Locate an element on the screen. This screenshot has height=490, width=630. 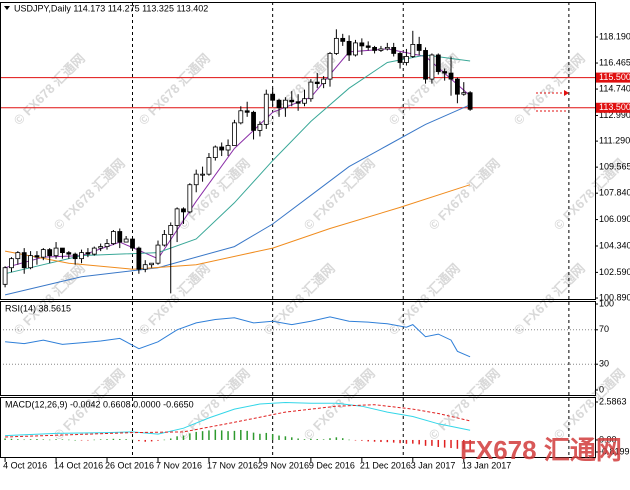
macd-panel-border is located at coordinates (298, 427).